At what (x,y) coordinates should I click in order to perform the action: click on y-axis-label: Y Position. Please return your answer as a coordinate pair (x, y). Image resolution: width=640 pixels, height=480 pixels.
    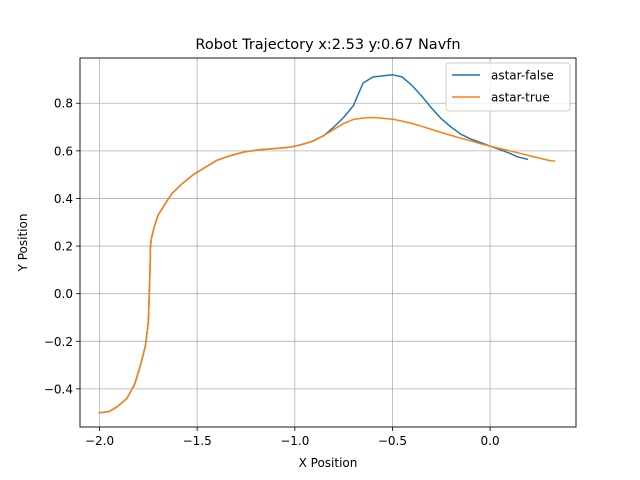
    Looking at the image, I should click on (23, 243).